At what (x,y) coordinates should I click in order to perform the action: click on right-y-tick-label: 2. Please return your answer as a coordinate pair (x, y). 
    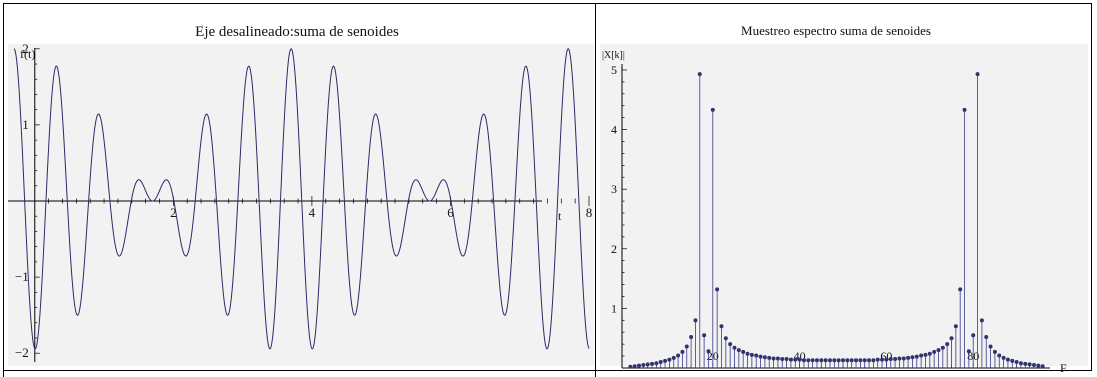
    Looking at the image, I should click on (614, 249).